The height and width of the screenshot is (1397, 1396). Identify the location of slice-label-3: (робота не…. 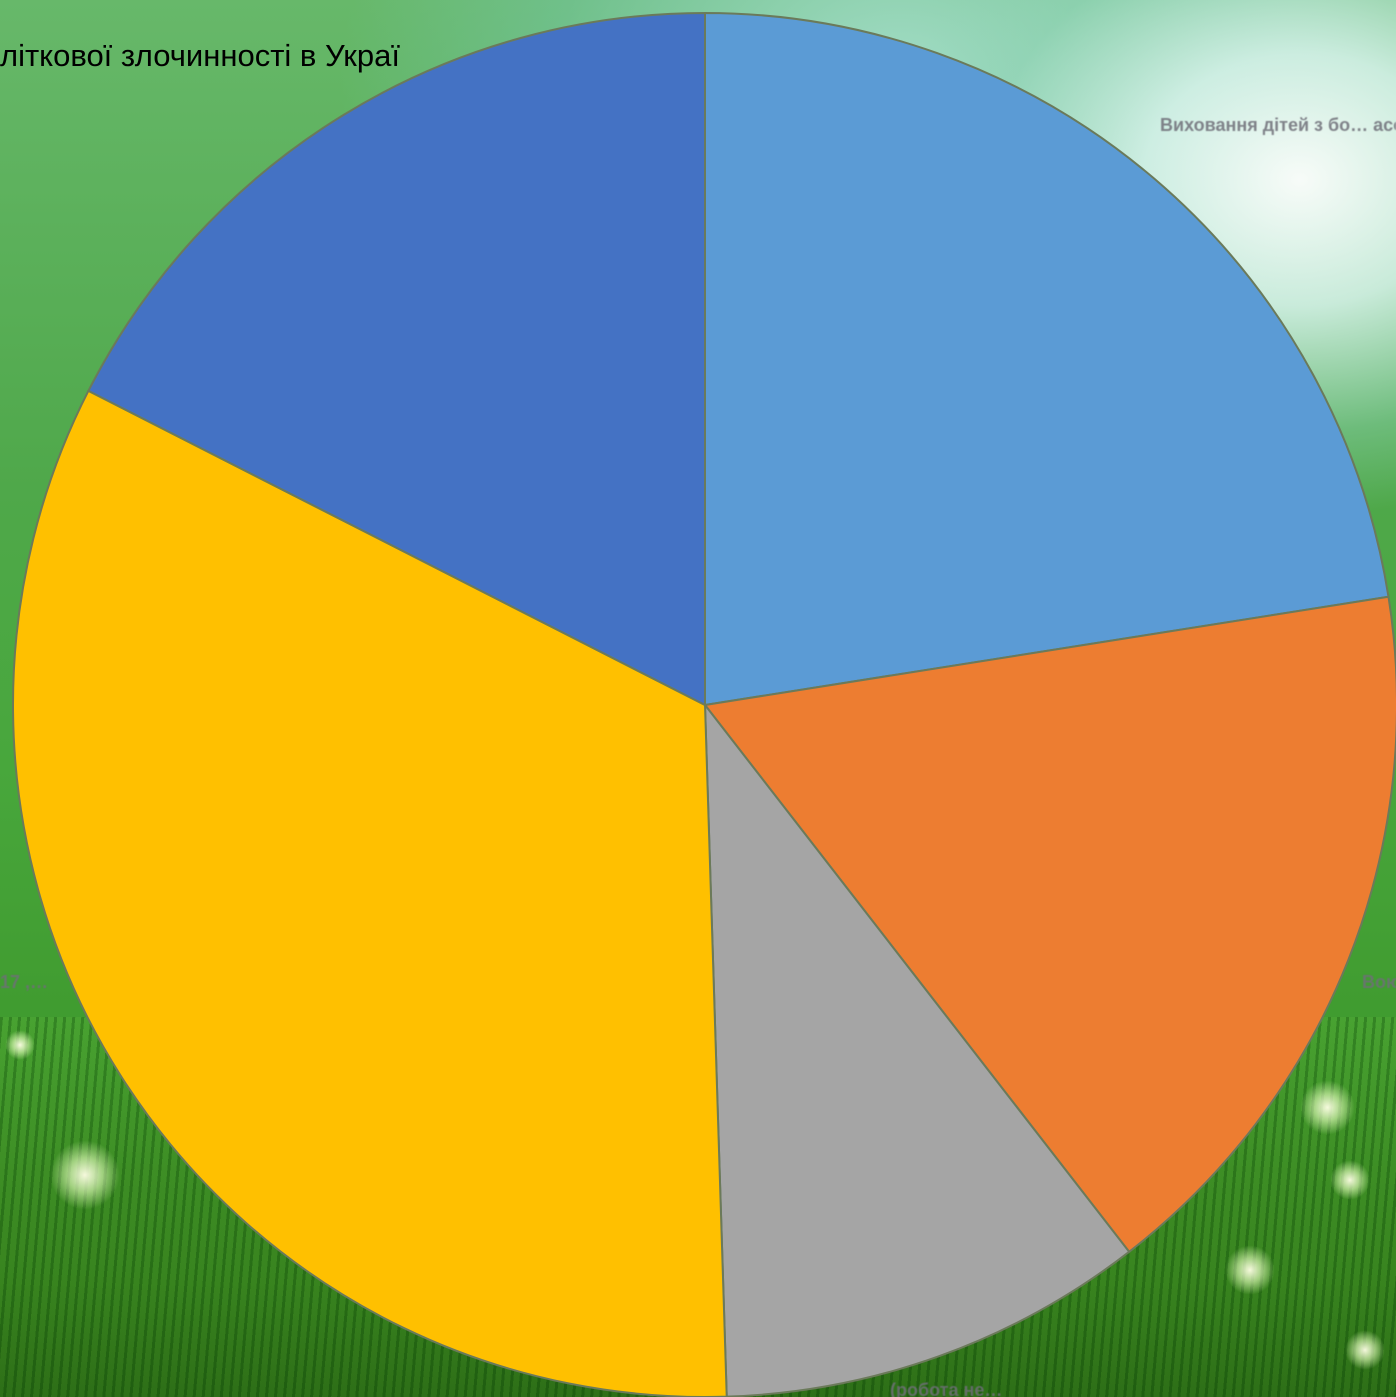
(1010, 1388).